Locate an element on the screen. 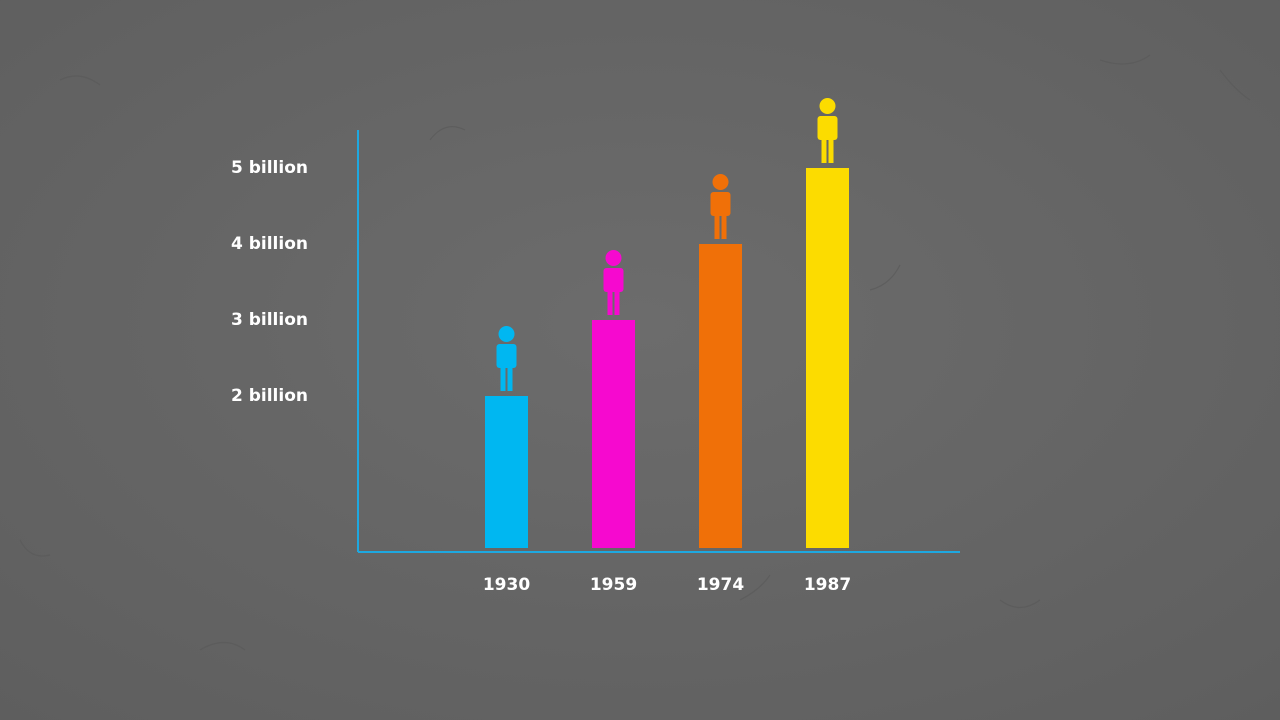 The height and width of the screenshot is (720, 1280). y-tick-label: 2 billion is located at coordinates (269, 396).